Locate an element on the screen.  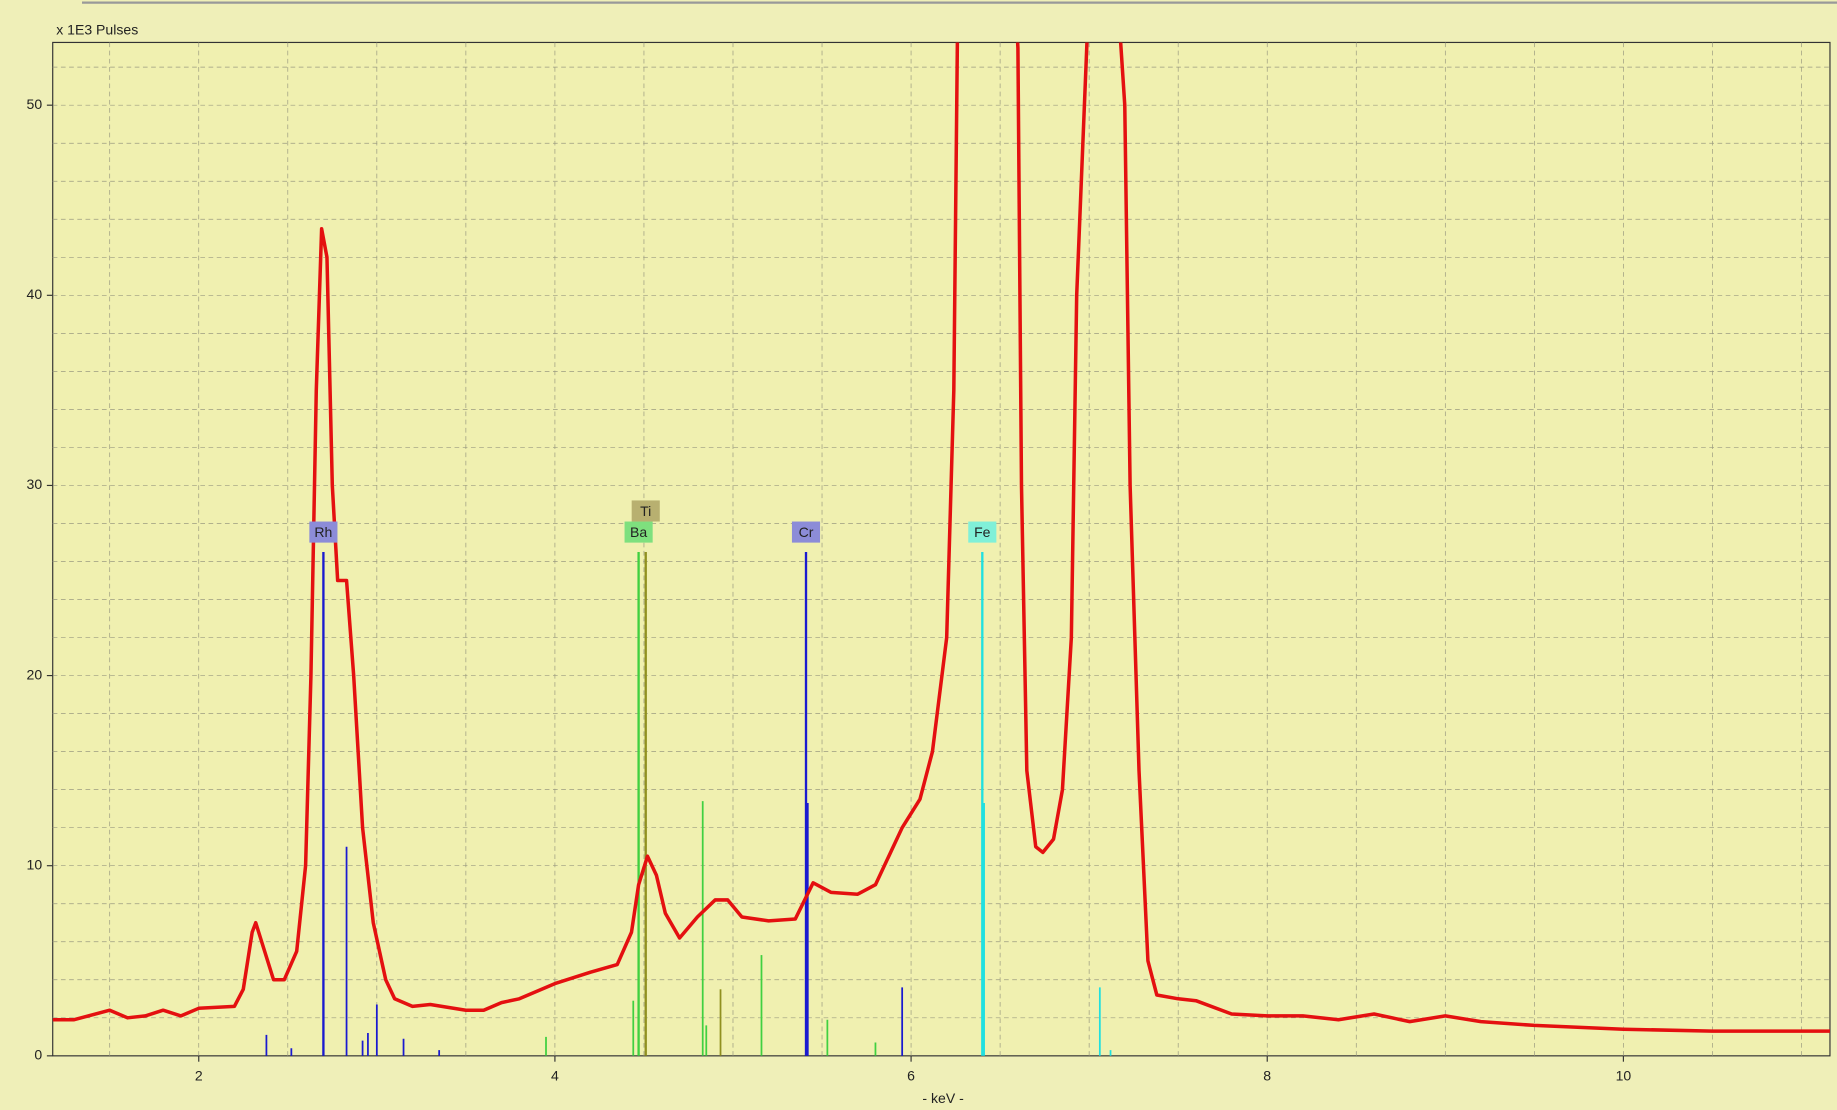
element-label: Fe is located at coordinates (982, 532).